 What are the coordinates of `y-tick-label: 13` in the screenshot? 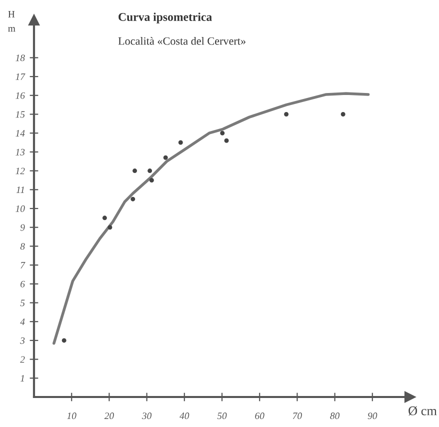 It's located at (20, 152).